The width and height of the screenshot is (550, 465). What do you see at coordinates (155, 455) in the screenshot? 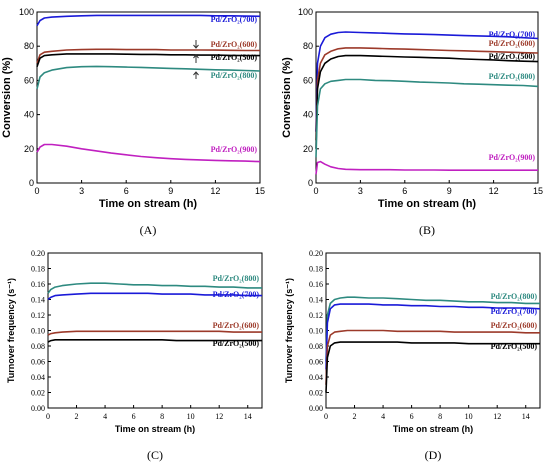
I see `panel-label: (C)` at bounding box center [155, 455].